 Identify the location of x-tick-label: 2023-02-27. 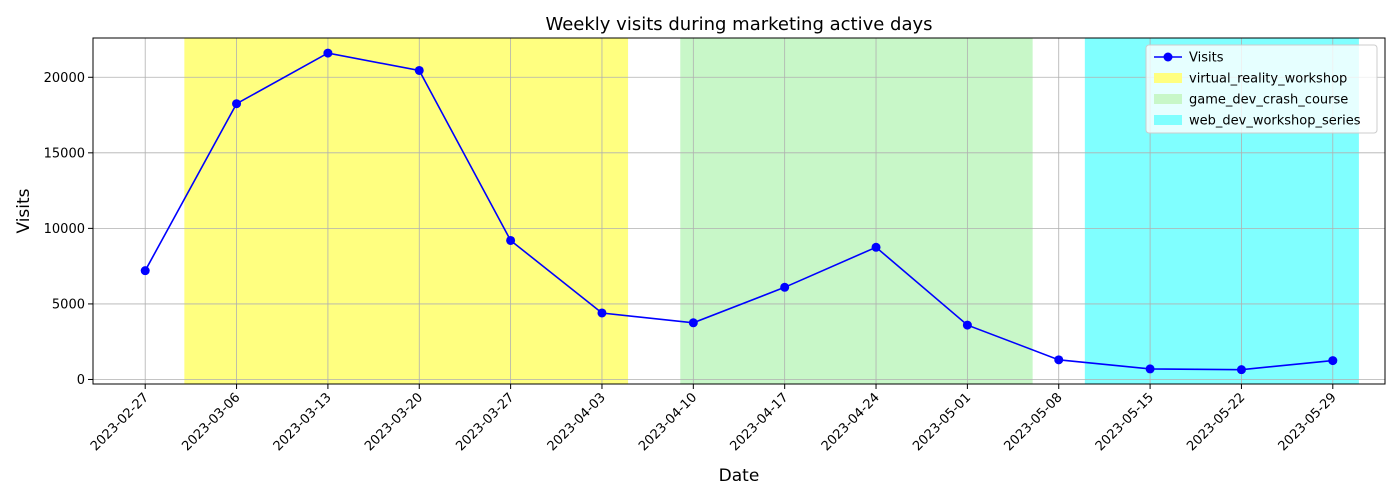
(120, 422).